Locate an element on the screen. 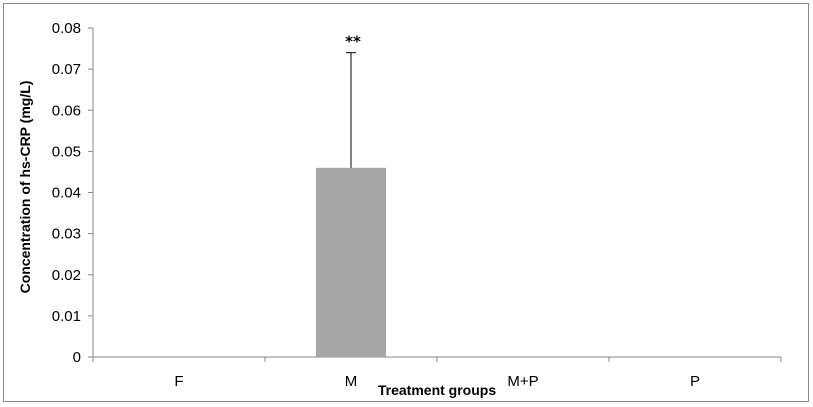  y-tick-label: 0 is located at coordinates (77, 357).